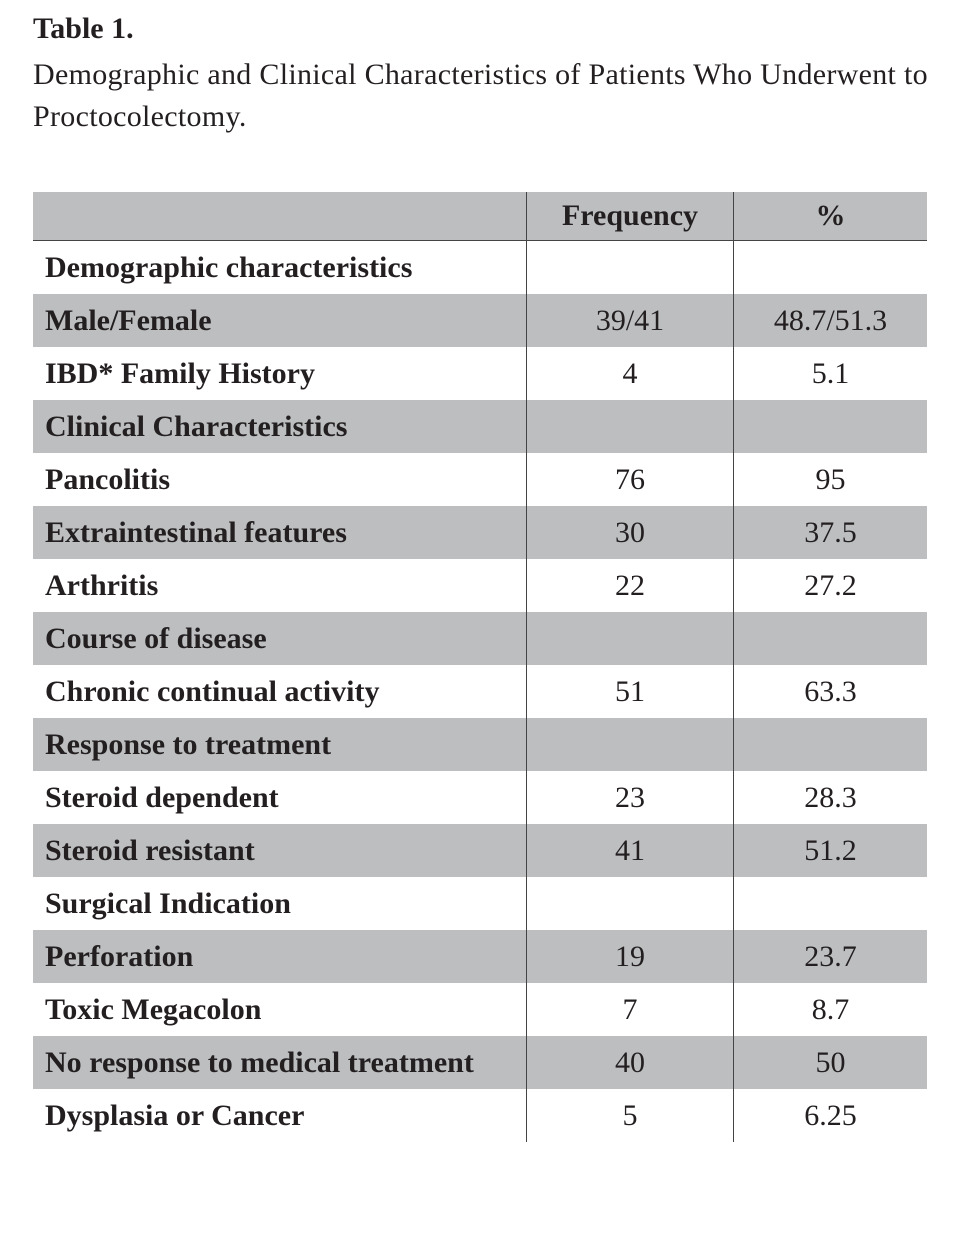 The width and height of the screenshot is (962, 1237). I want to click on row-label: No response to medical treatment, so click(280, 1062).